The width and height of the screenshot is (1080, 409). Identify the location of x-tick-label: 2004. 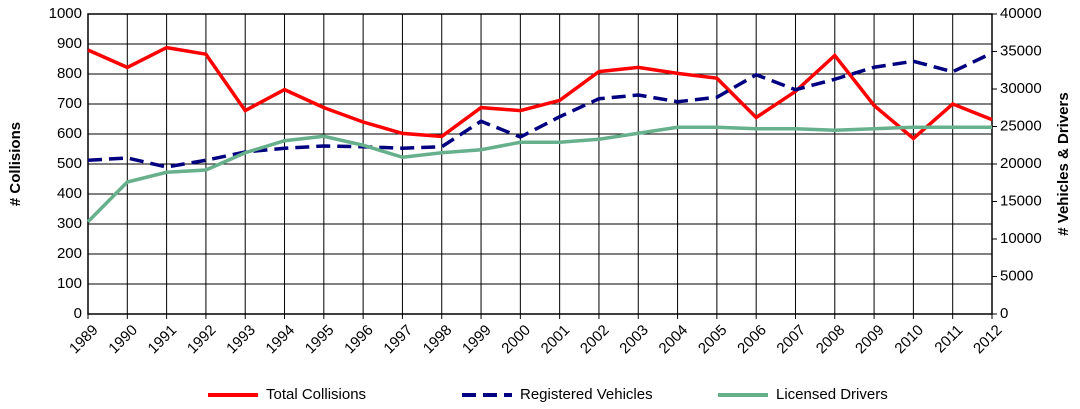
(674, 340).